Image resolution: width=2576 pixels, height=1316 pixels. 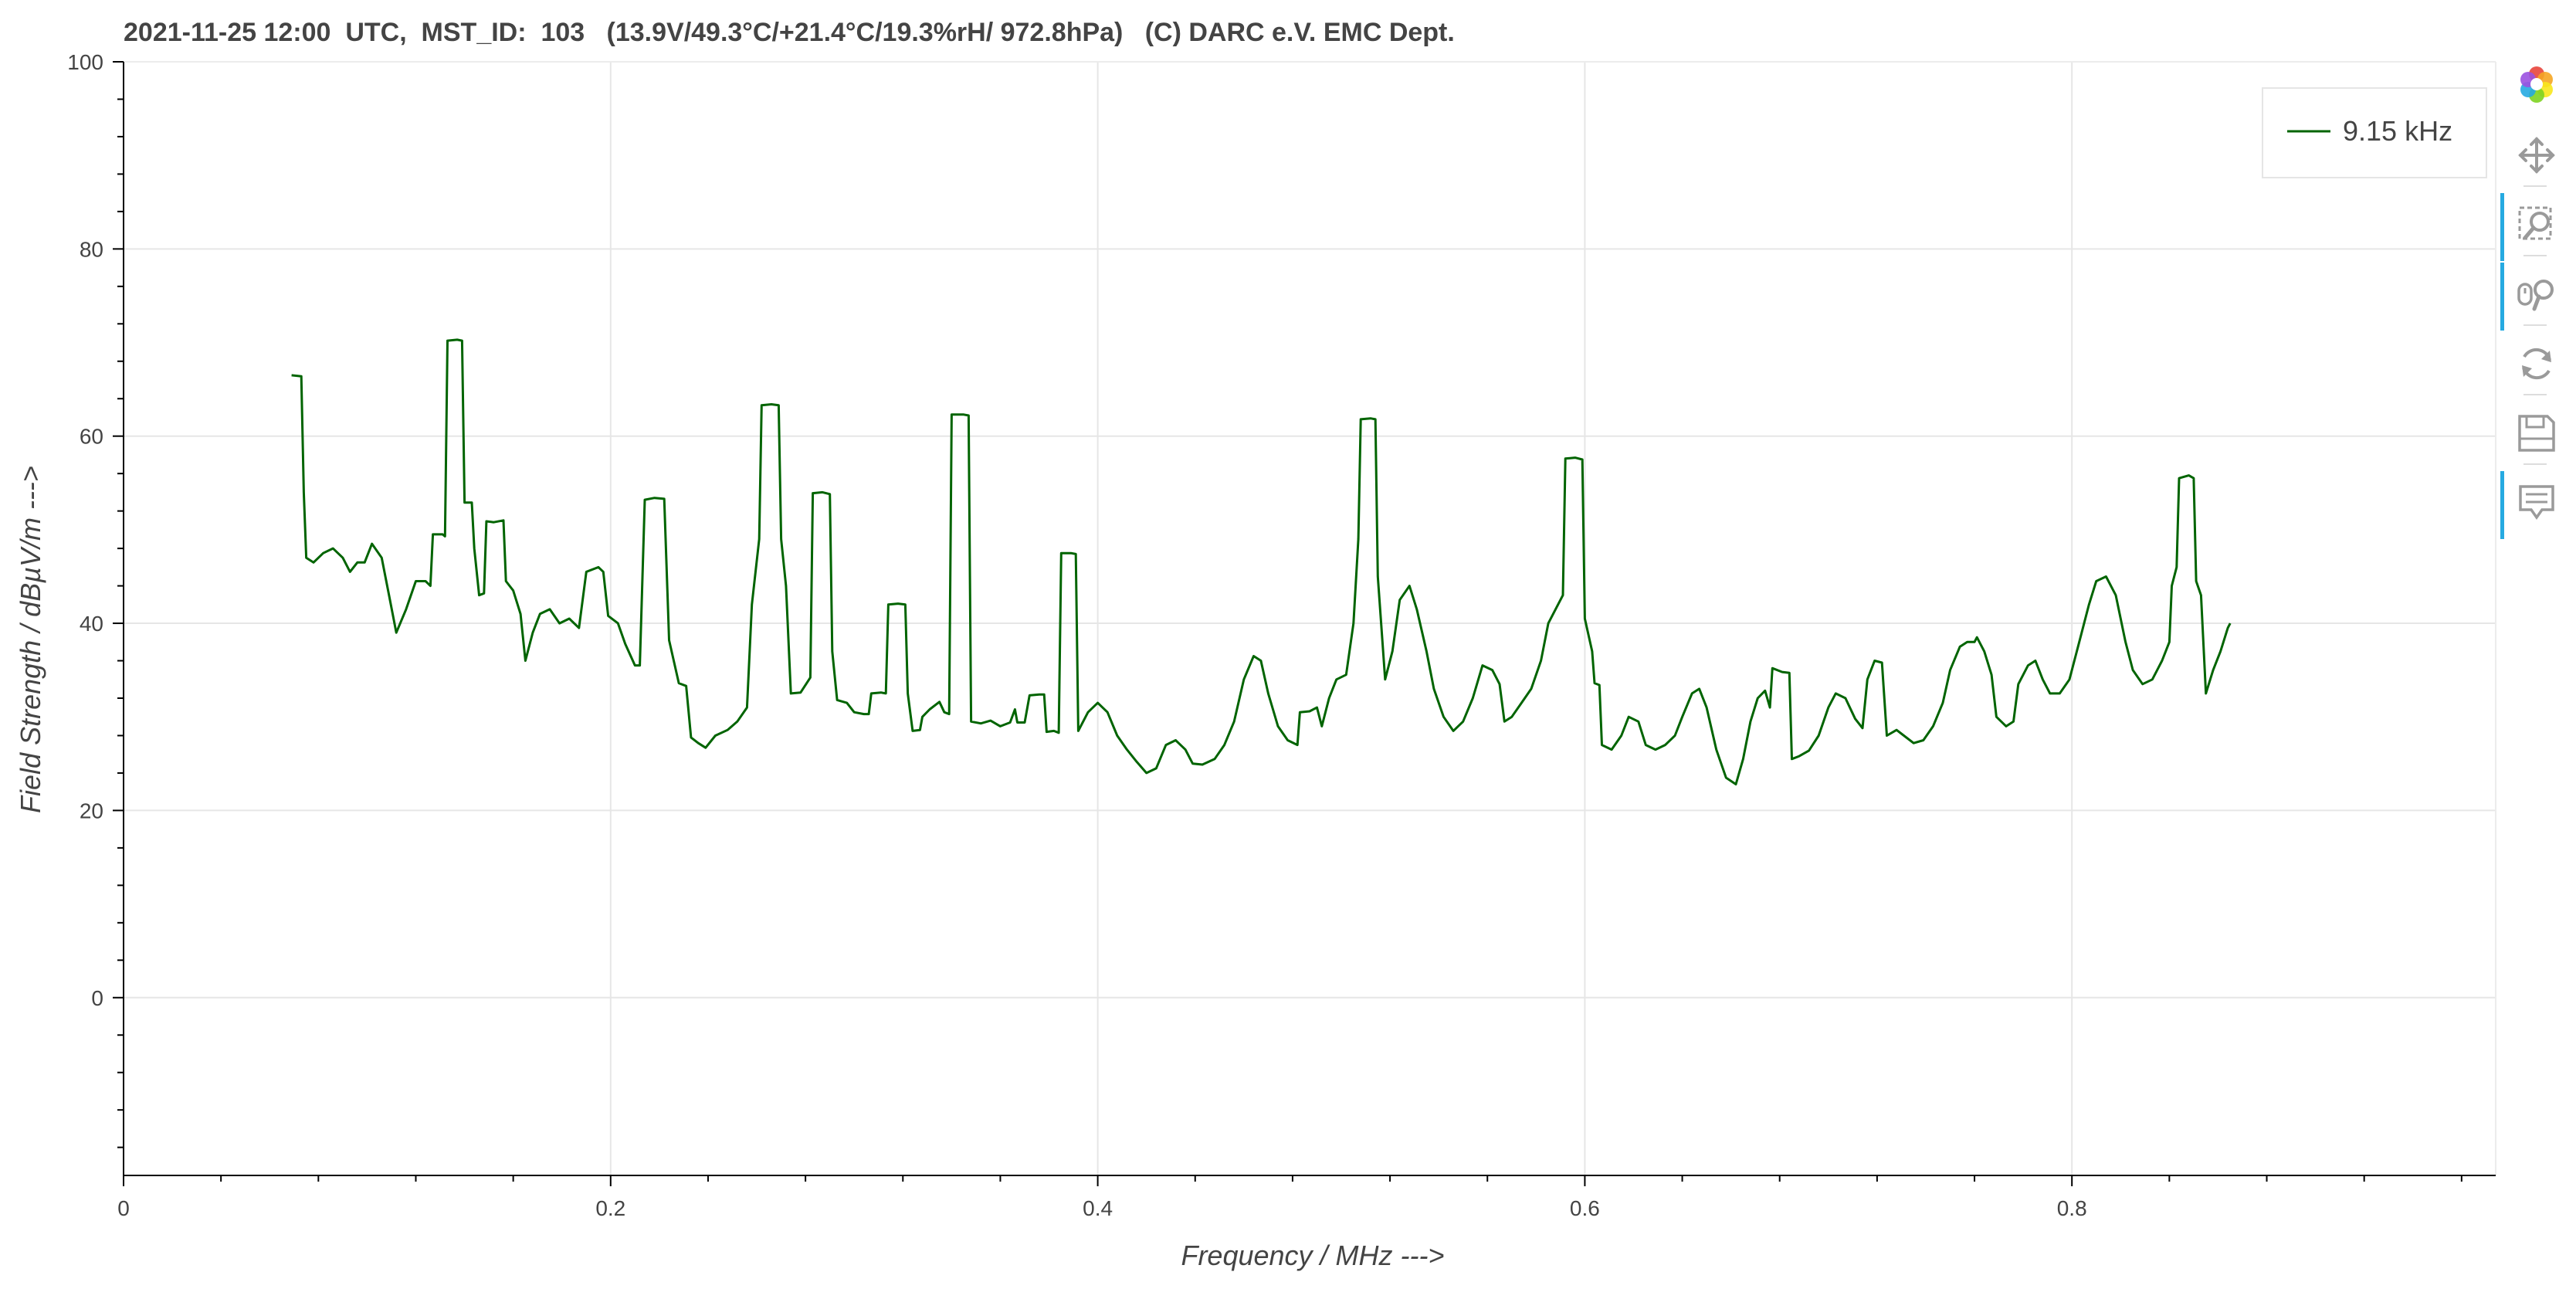 What do you see at coordinates (30, 639) in the screenshot?
I see `y-axis-label: Field Strength / dBµV/m --->` at bounding box center [30, 639].